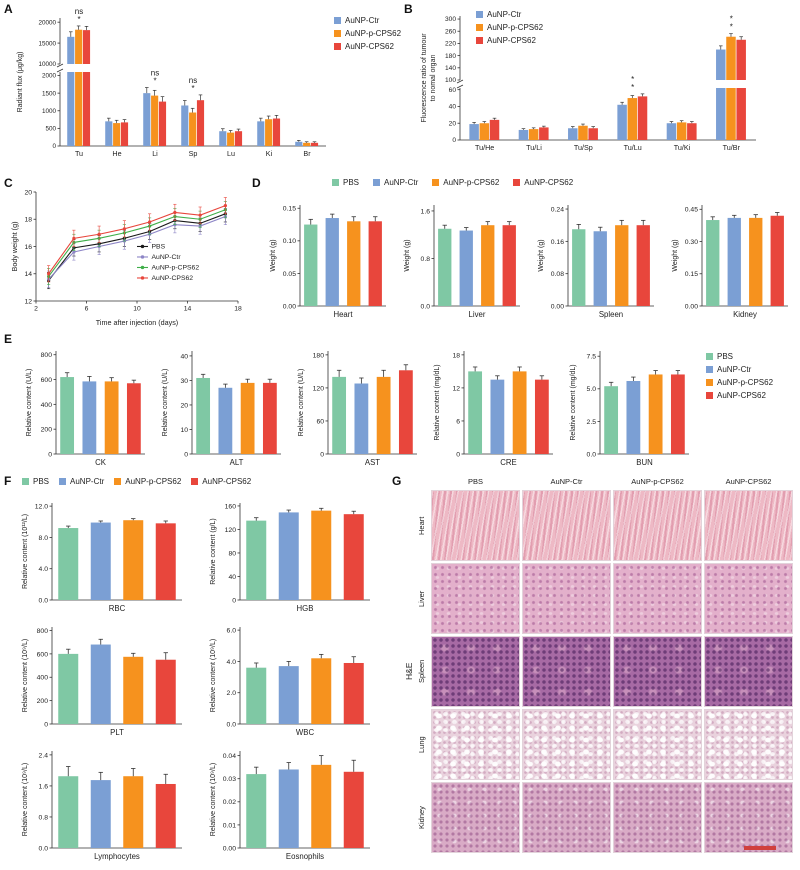 The height and width of the screenshot is (870, 800). I want to click on svg-text: 16, so click(28, 247).